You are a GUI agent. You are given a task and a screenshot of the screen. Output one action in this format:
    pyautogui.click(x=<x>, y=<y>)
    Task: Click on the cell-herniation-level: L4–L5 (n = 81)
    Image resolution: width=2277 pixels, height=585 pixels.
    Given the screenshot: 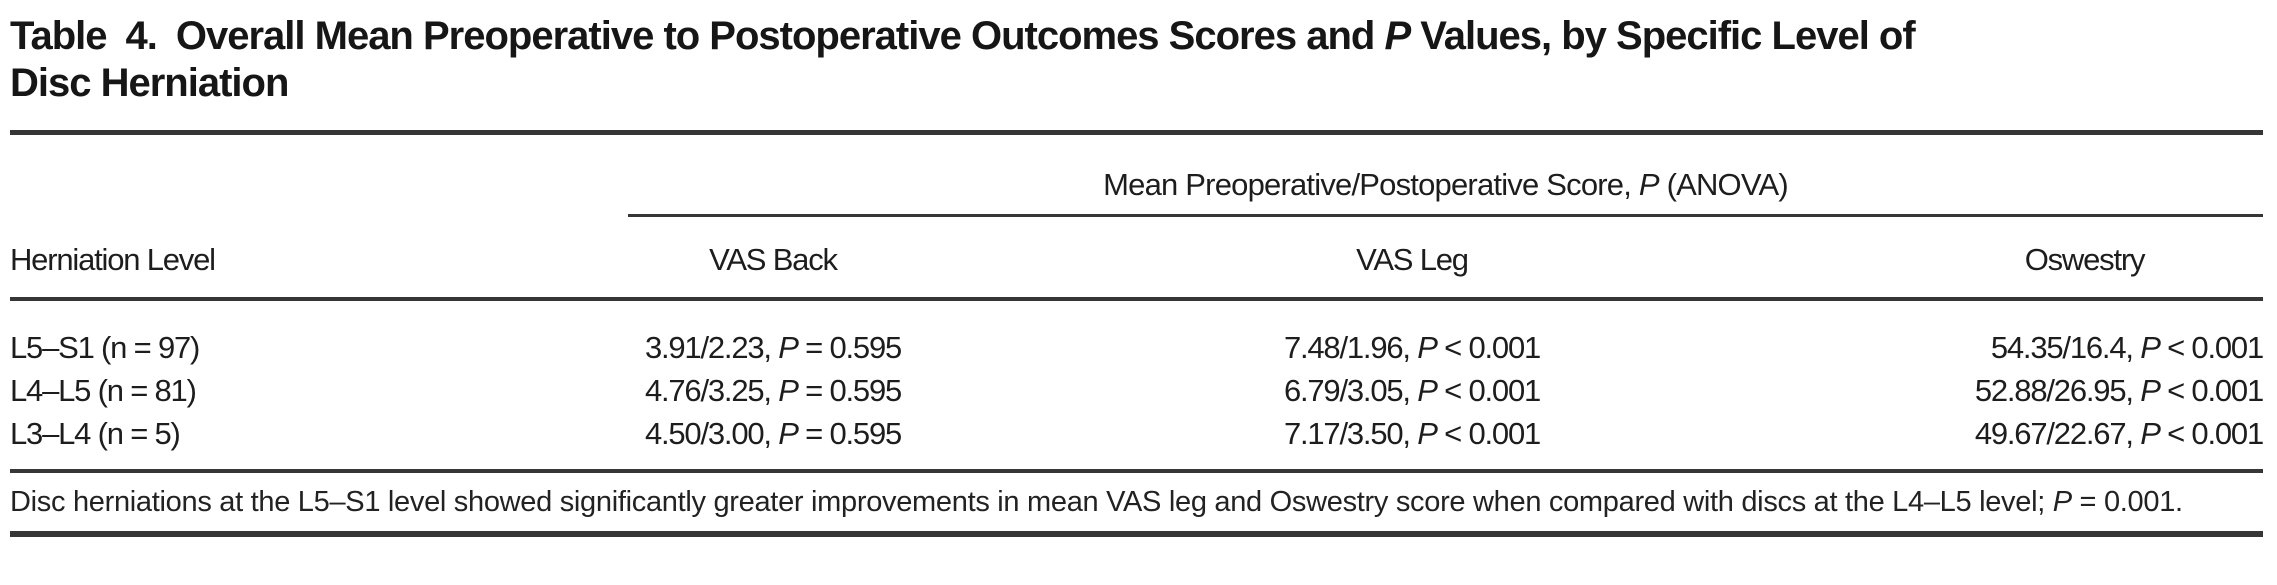 What is the action you would take?
    pyautogui.click(x=103, y=390)
    